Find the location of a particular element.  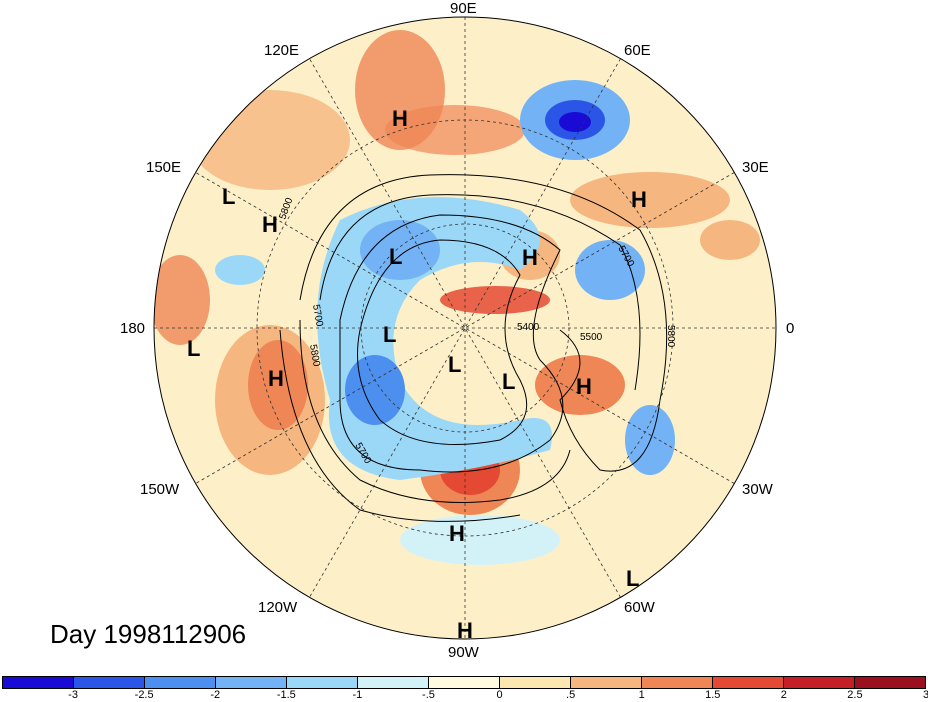

colorbar is located at coordinates (464, 682).